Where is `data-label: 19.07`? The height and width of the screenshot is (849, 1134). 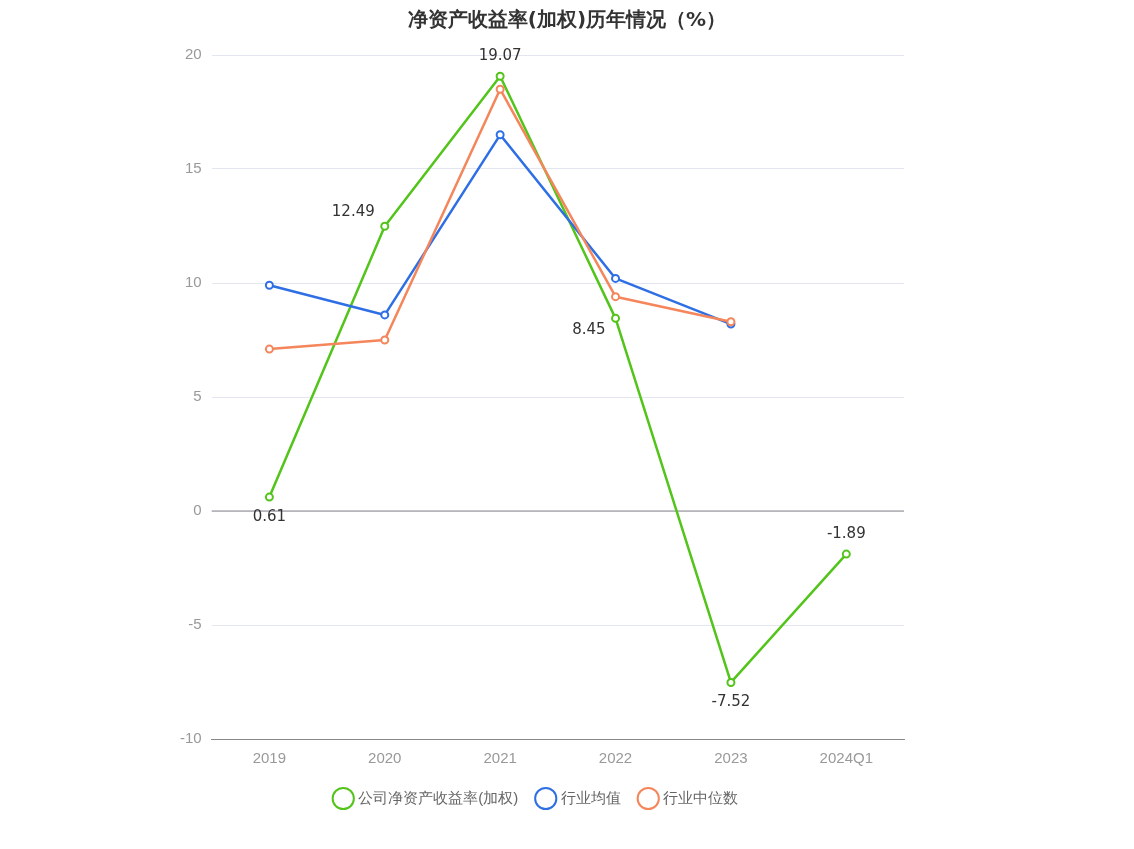 data-label: 19.07 is located at coordinates (500, 55).